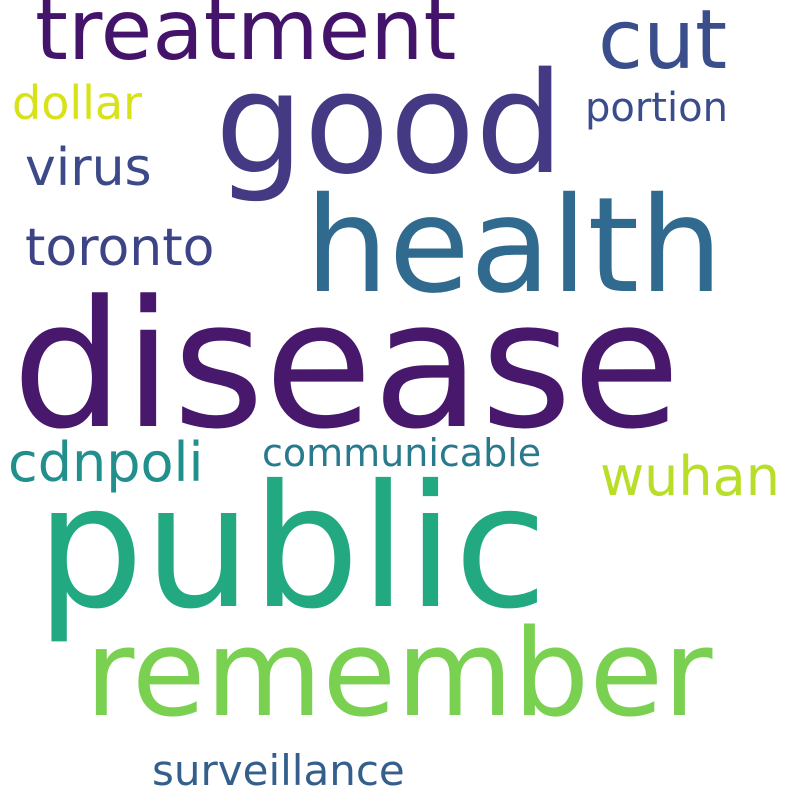 The height and width of the screenshot is (800, 800). Describe the element at coordinates (663, 44) in the screenshot. I see `word-cut: cut` at that location.